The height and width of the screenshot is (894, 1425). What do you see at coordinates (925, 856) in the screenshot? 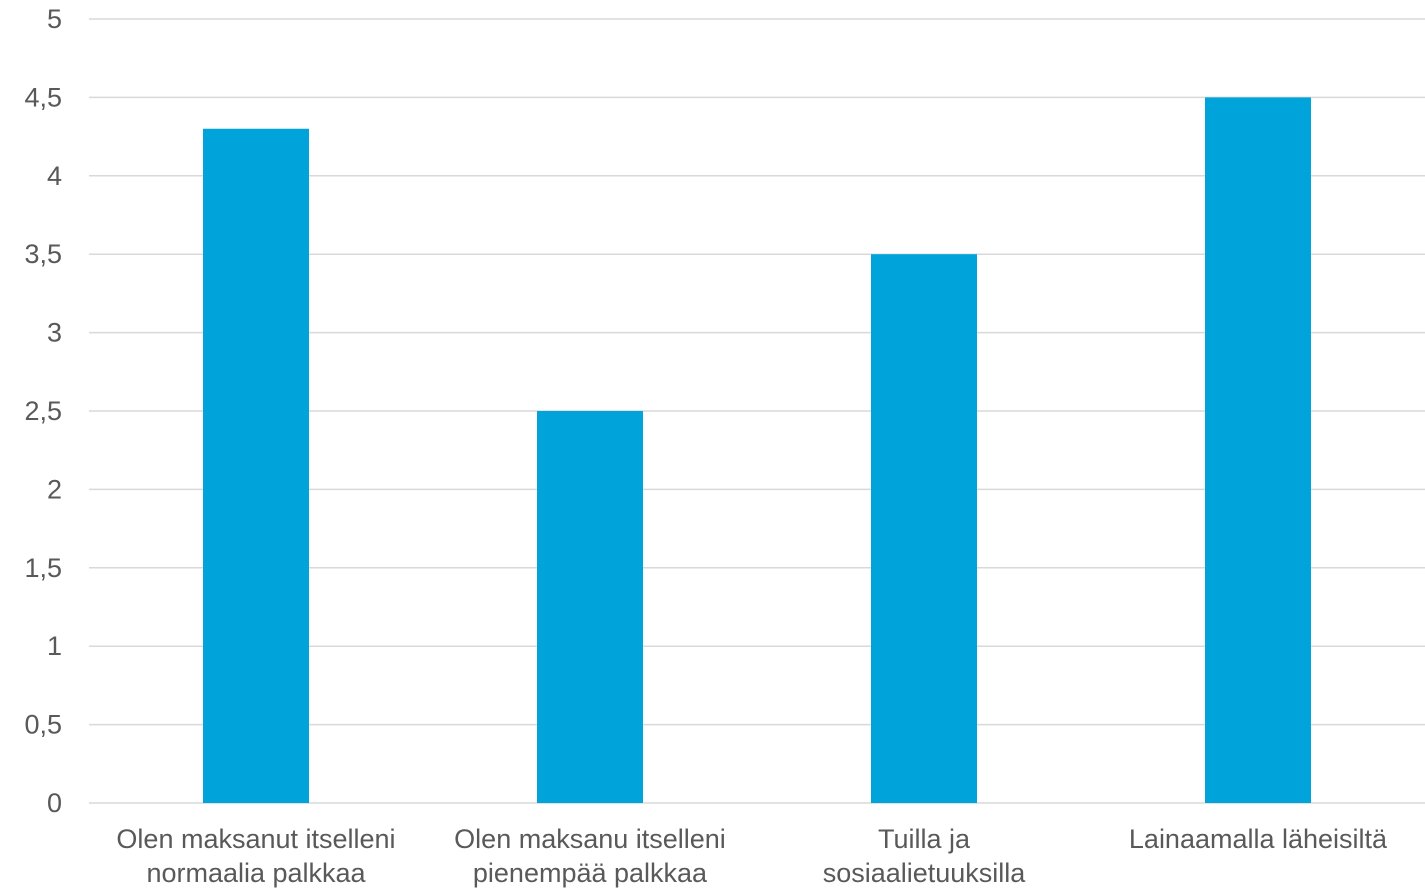
I see `x-category-label: Tuilla ja sosiaalietuuksilla` at bounding box center [925, 856].